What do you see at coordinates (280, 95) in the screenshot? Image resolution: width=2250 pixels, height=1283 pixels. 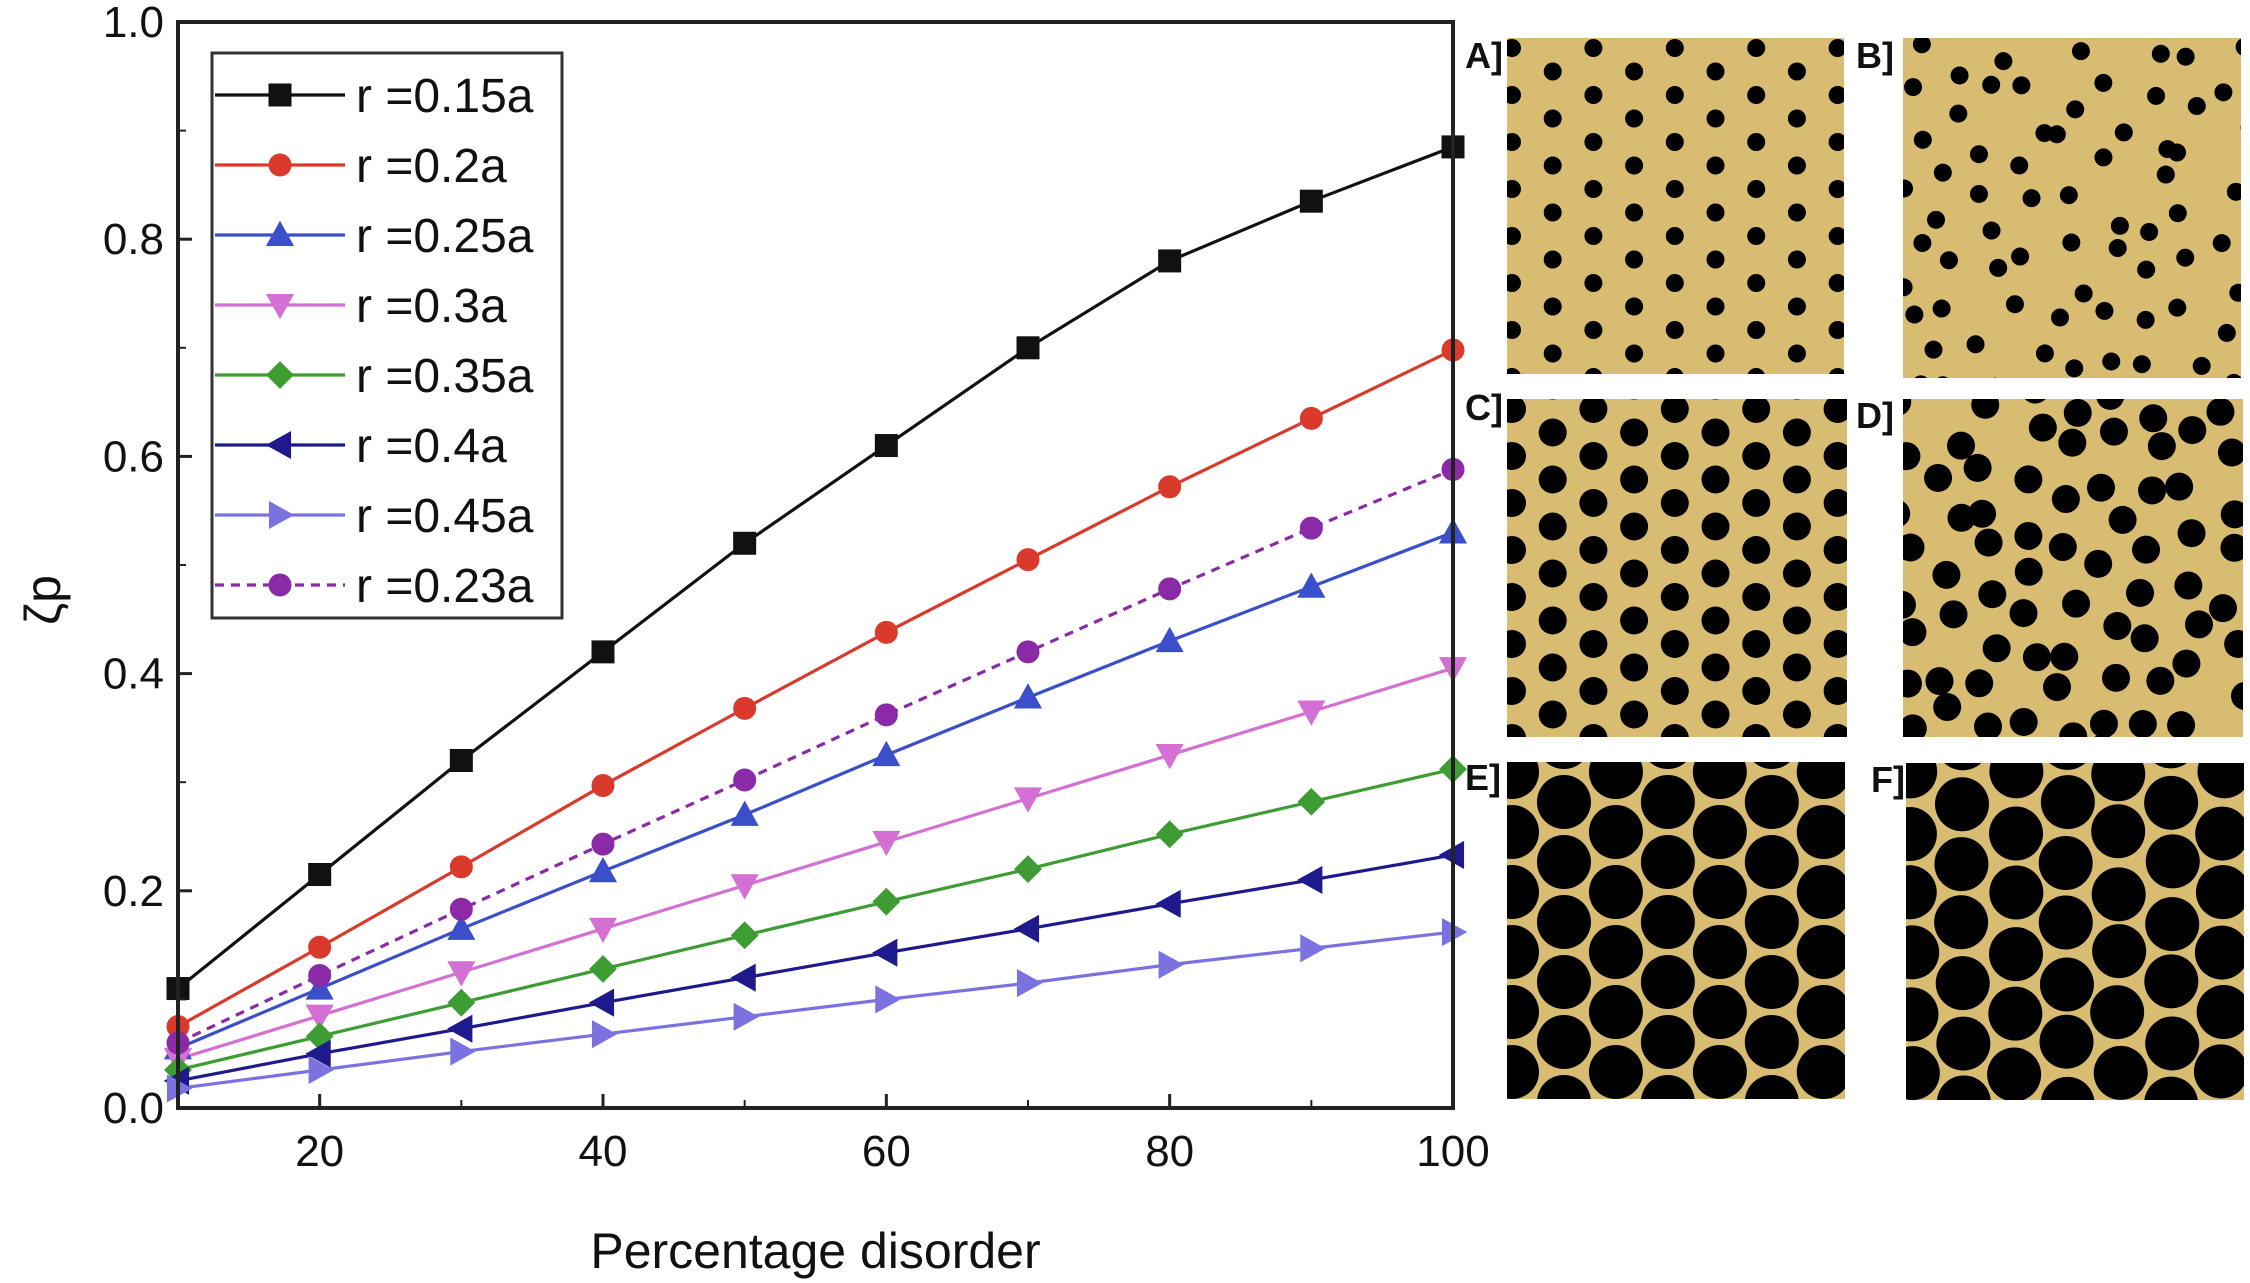 I see `legend-marker` at bounding box center [280, 95].